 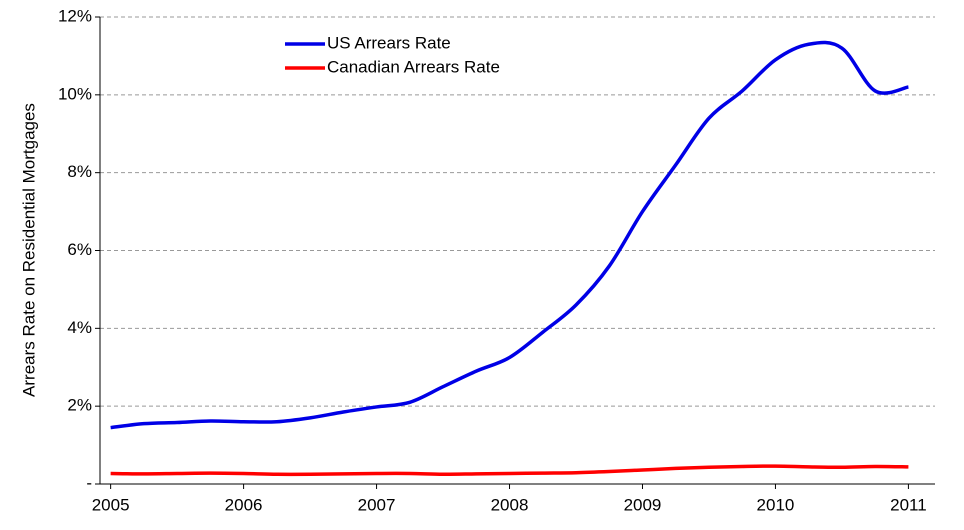 I want to click on x-tick-label: 2008, so click(x=510, y=504).